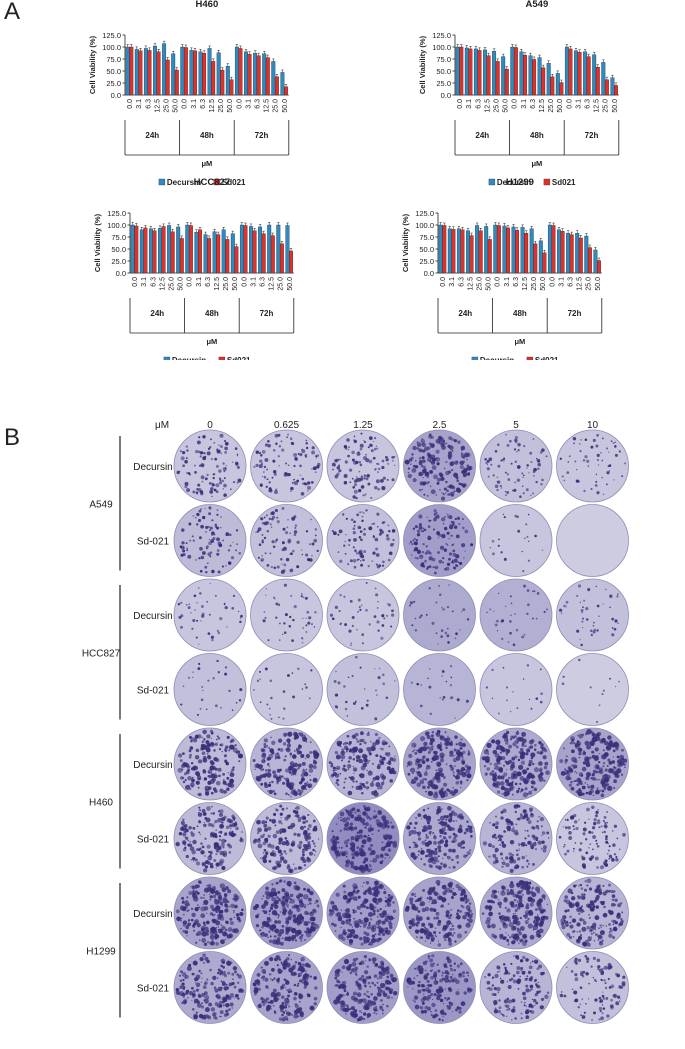  What do you see at coordinates (121, 273) in the screenshot?
I see `y-tick-label: 0.0` at bounding box center [121, 273].